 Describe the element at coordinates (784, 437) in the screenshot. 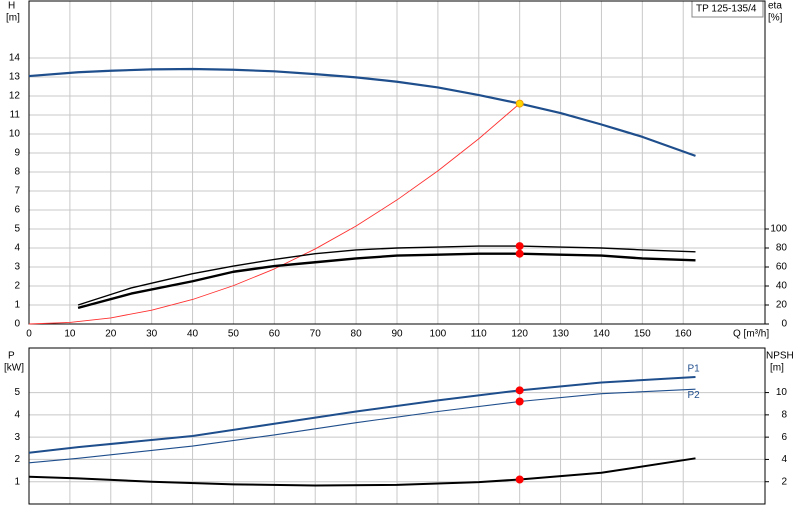

I see `y2-tick-label: 6` at that location.